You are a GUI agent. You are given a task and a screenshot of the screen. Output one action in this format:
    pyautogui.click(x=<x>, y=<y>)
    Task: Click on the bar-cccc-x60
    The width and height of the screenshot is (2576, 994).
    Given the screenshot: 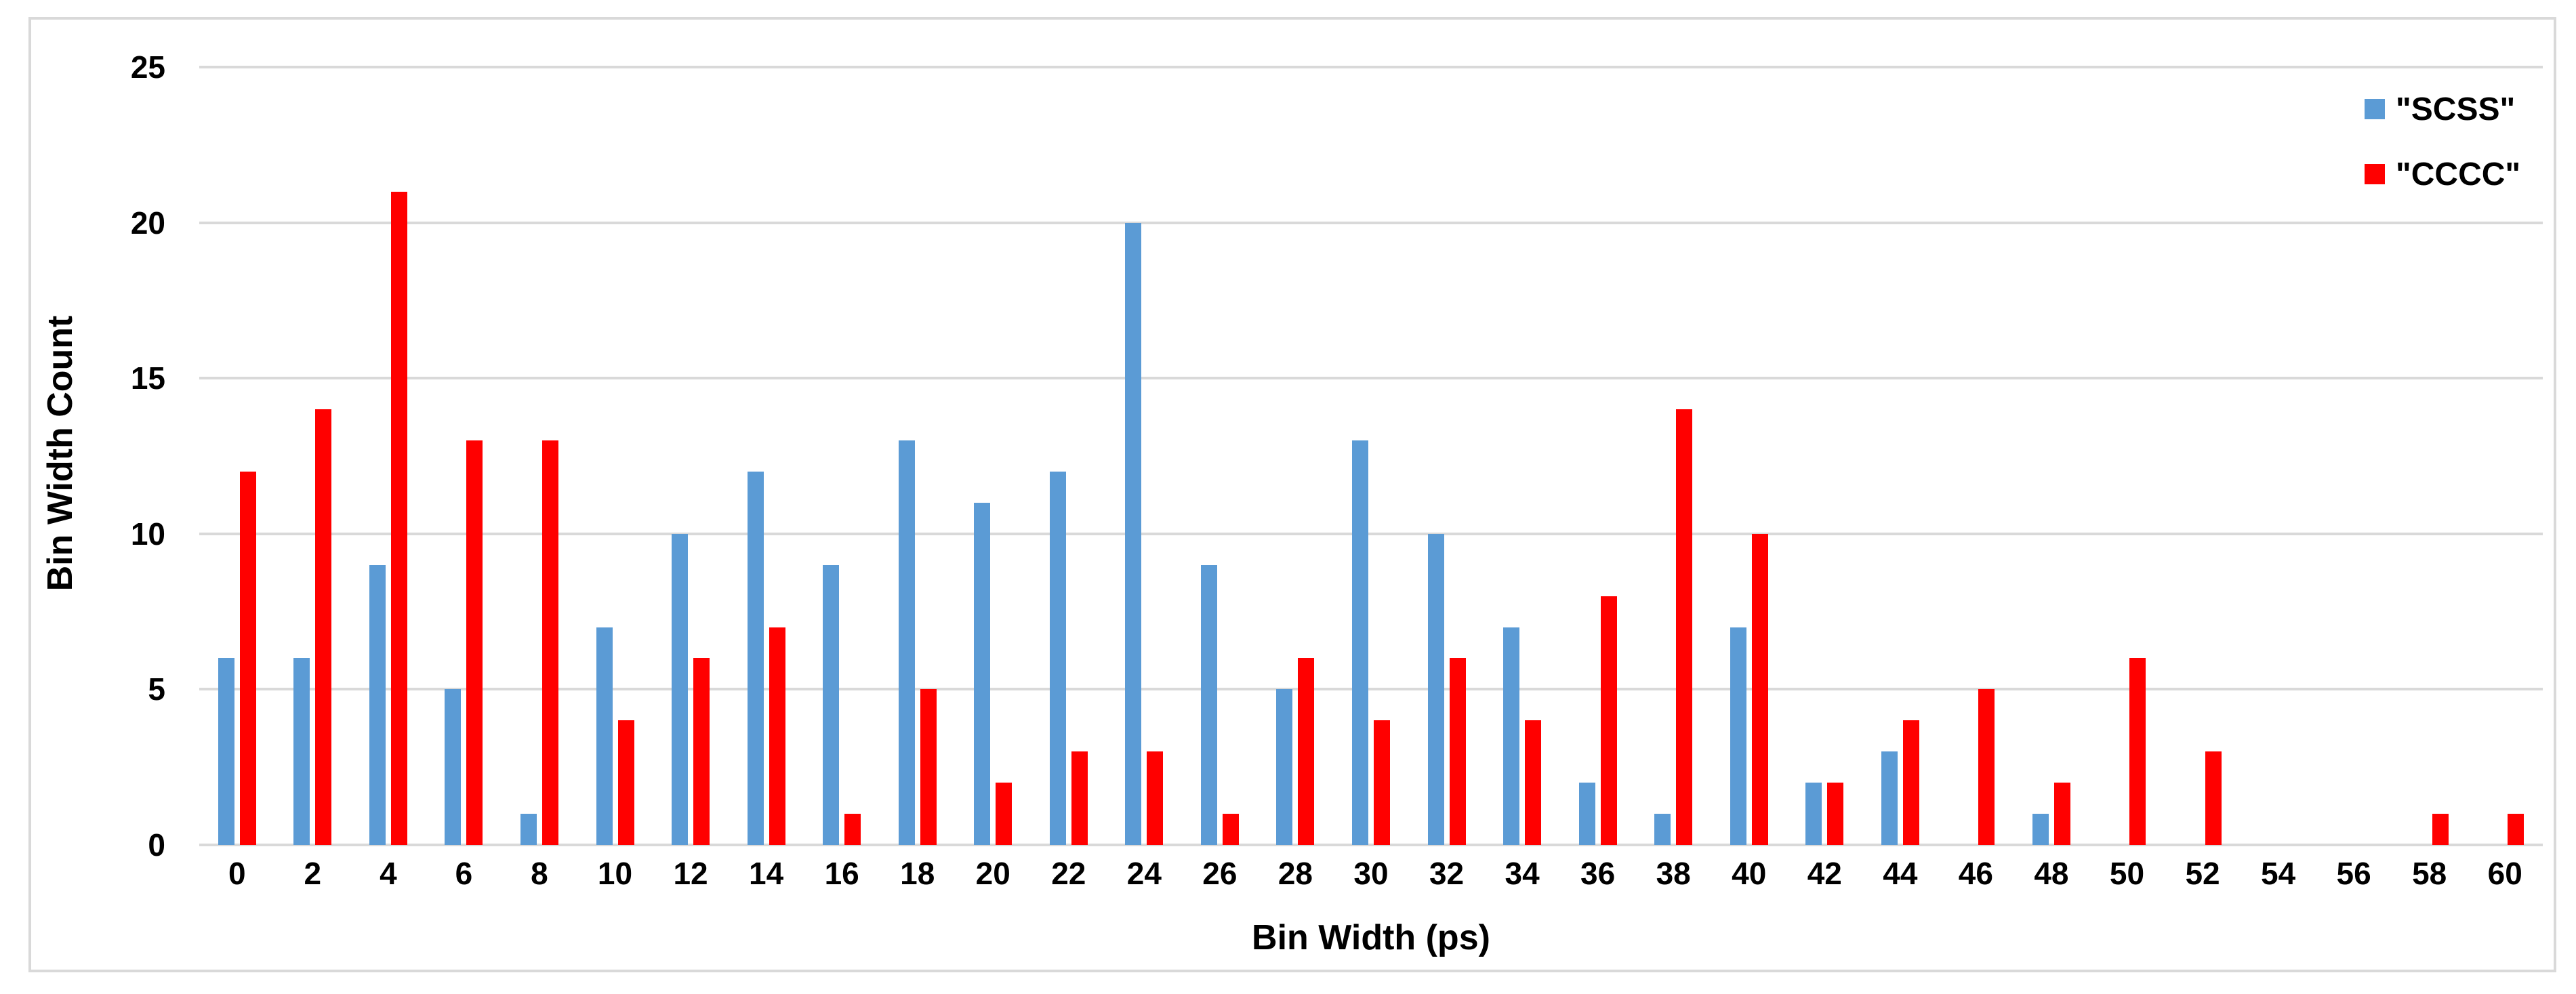 What is the action you would take?
    pyautogui.click(x=2516, y=829)
    